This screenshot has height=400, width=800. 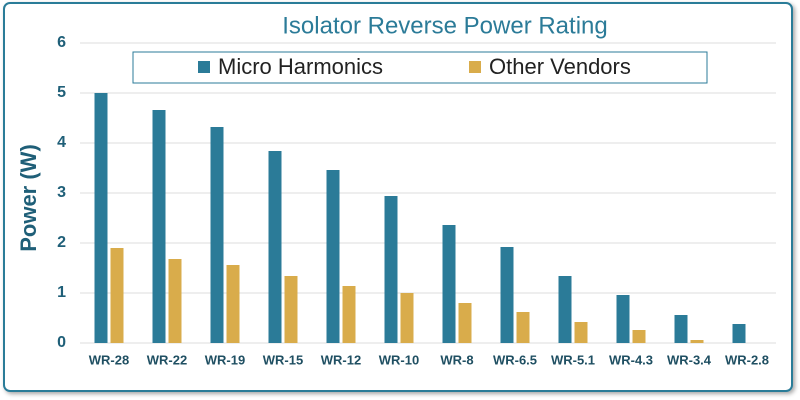 I want to click on legend, so click(x=420, y=67).